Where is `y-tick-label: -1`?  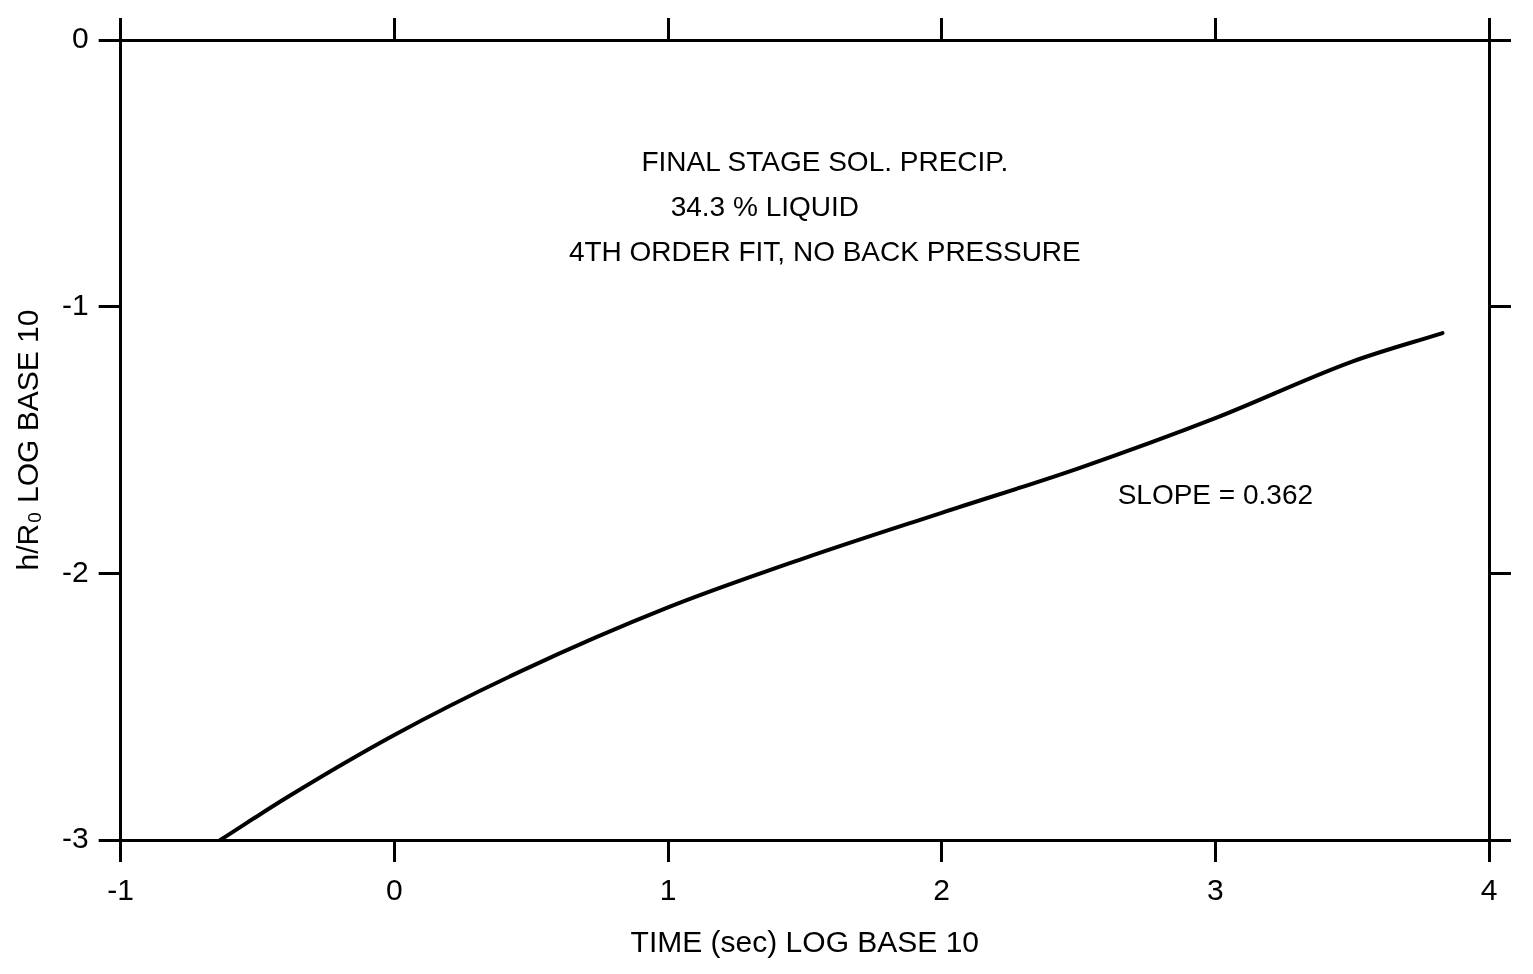 y-tick-label: -1 is located at coordinates (75, 304).